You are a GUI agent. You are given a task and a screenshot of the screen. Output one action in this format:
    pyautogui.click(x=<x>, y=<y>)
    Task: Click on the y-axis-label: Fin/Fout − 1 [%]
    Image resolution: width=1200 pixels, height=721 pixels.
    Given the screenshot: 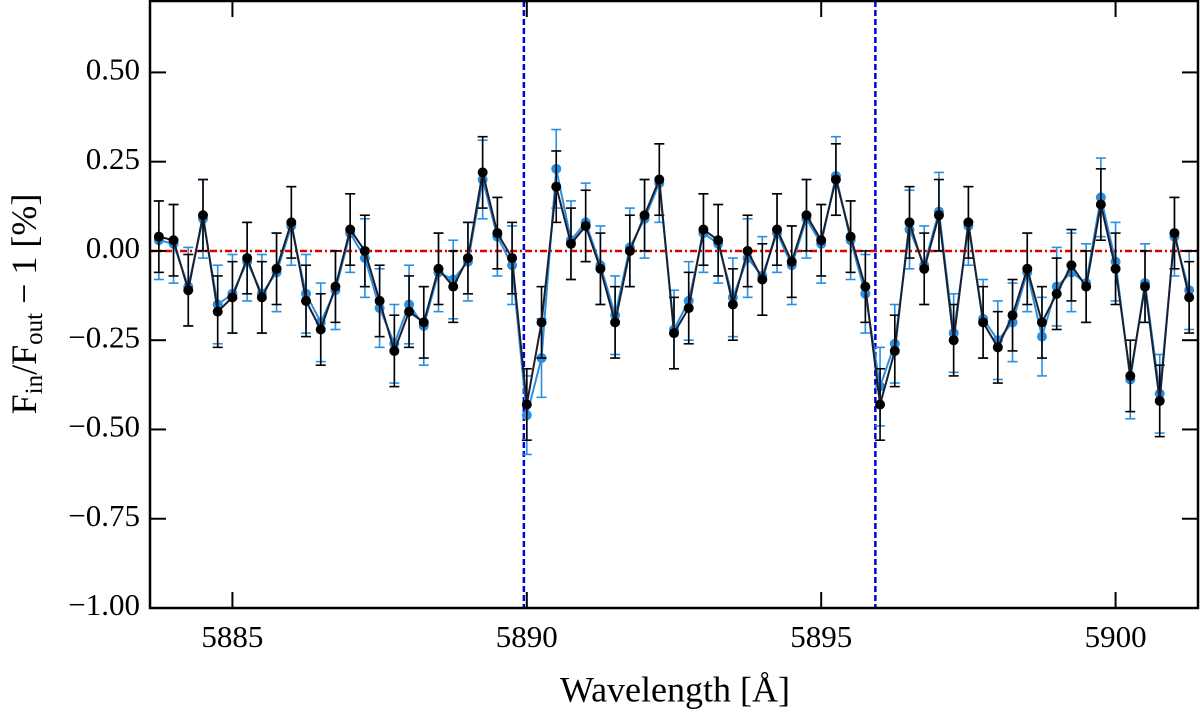 What is the action you would take?
    pyautogui.click(x=25, y=304)
    